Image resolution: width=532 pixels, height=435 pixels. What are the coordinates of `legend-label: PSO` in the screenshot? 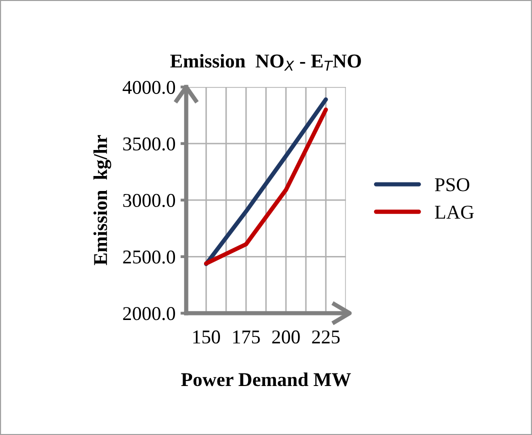 It's located at (452, 185).